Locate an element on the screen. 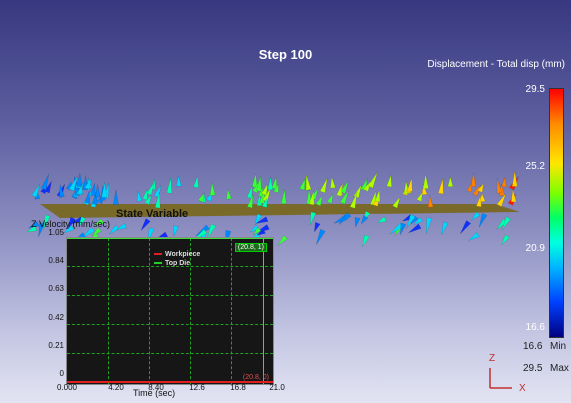 The width and height of the screenshot is (571, 403). max-value: 29.5 is located at coordinates (533, 368).